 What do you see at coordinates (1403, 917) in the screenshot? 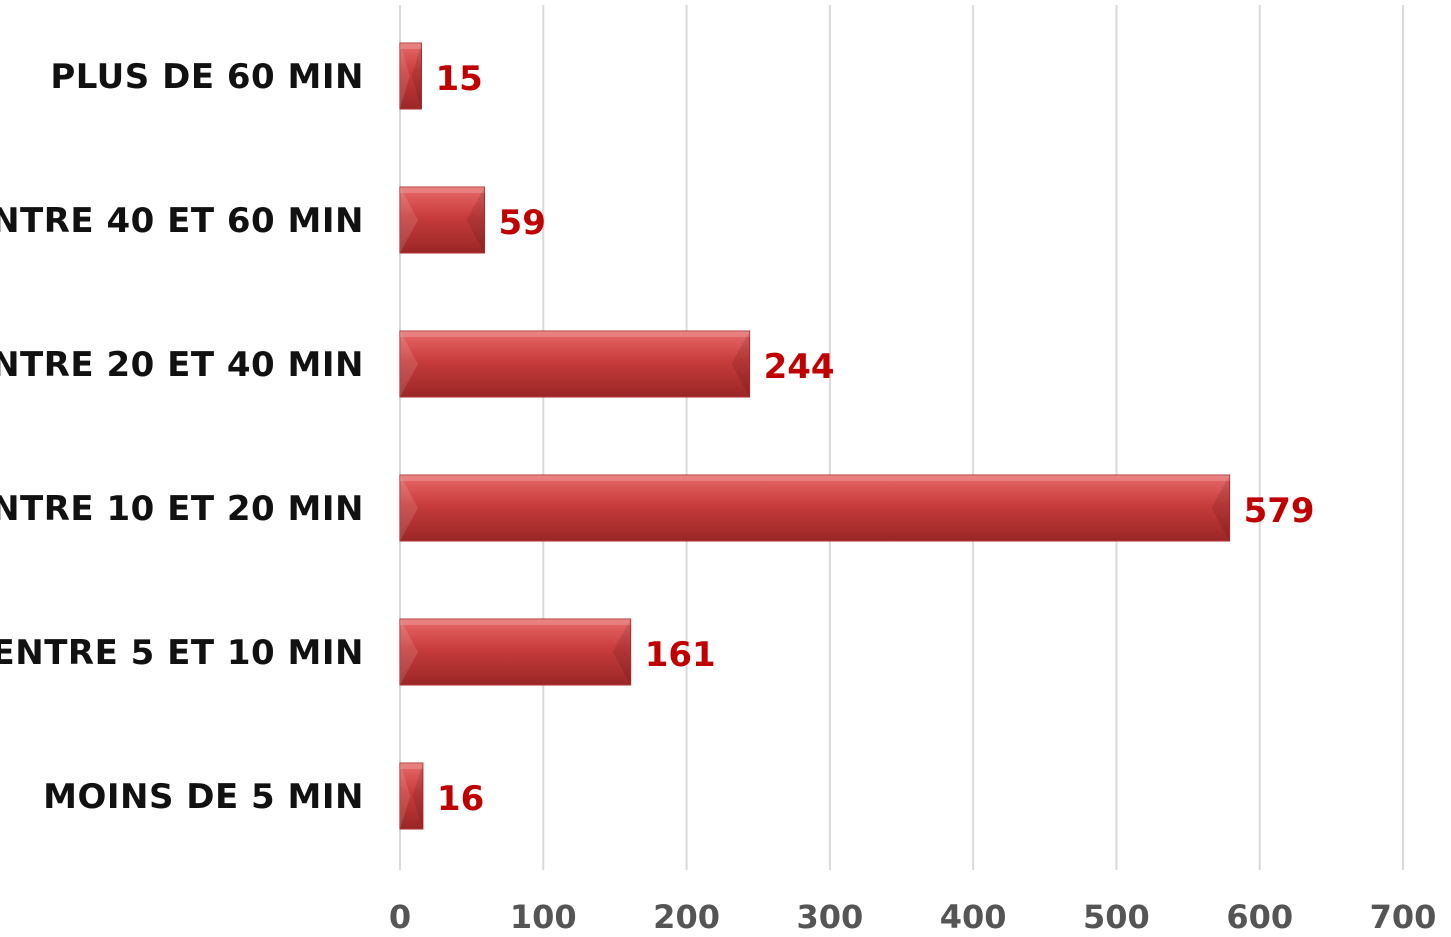
I see `x-tick-label: 700` at bounding box center [1403, 917].